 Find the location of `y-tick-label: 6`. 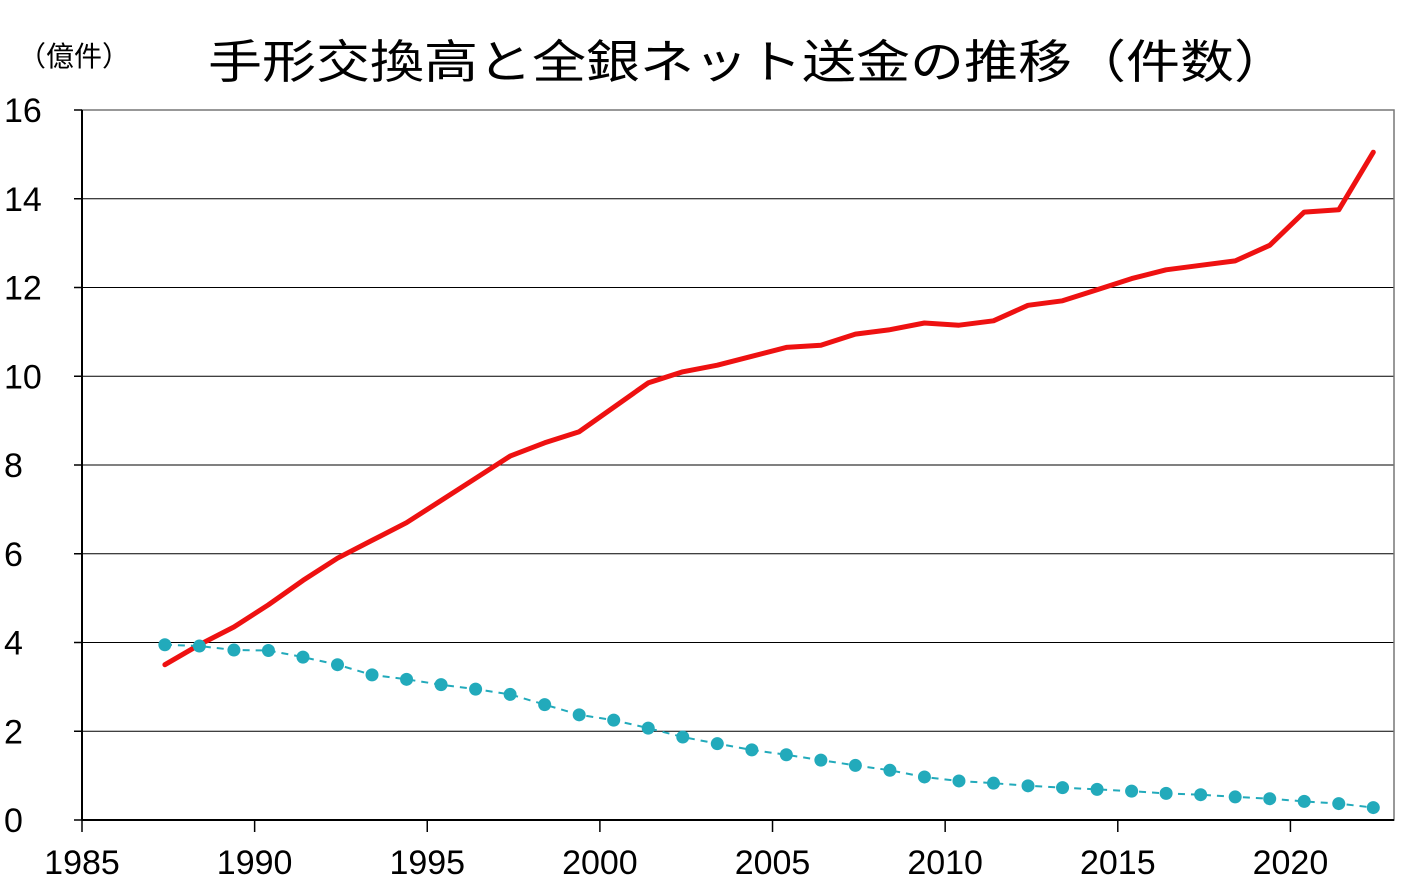

y-tick-label: 6 is located at coordinates (13, 555).